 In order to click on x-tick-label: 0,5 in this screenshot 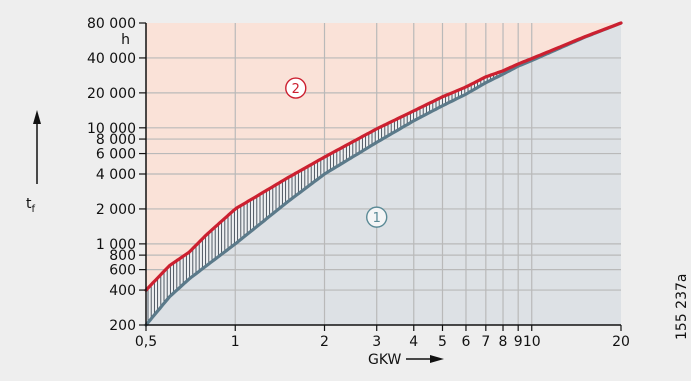, I will do `click(146, 342)`.